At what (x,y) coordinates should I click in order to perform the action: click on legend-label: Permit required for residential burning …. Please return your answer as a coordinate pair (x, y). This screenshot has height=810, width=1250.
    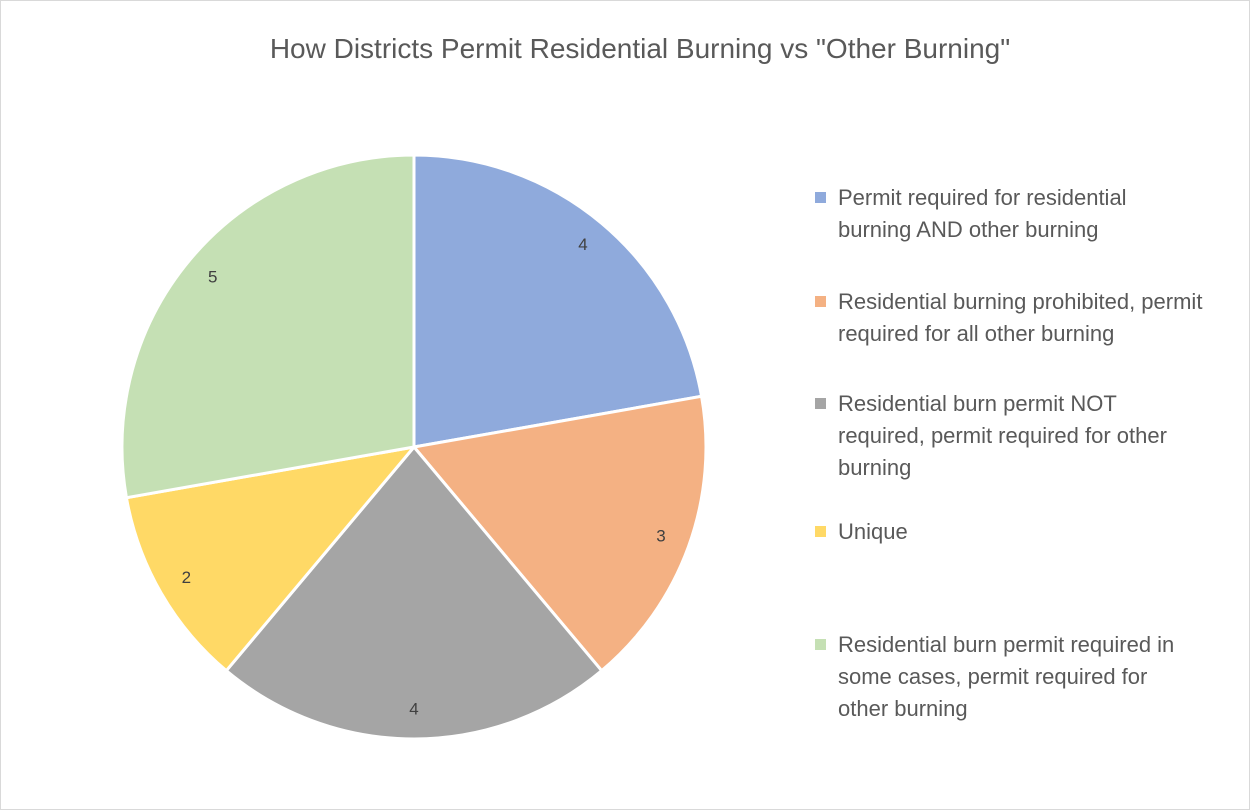
    Looking at the image, I should click on (982, 213).